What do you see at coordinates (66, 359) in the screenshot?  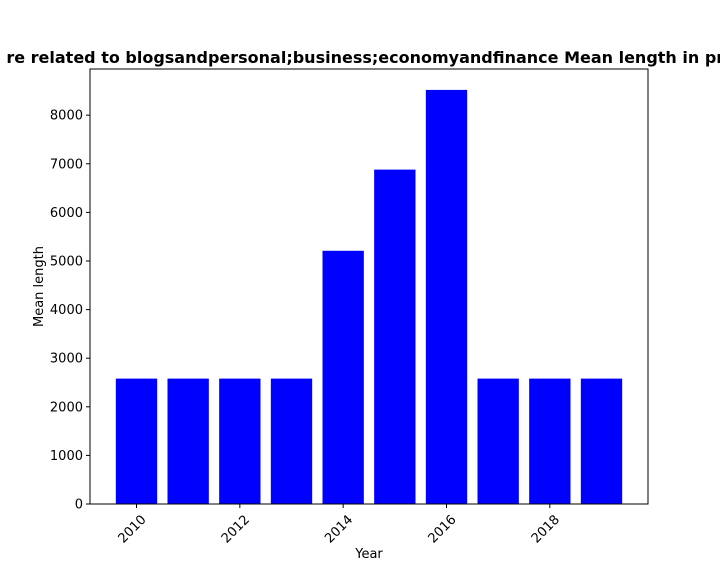 I see `y-tick-label: 3000` at bounding box center [66, 359].